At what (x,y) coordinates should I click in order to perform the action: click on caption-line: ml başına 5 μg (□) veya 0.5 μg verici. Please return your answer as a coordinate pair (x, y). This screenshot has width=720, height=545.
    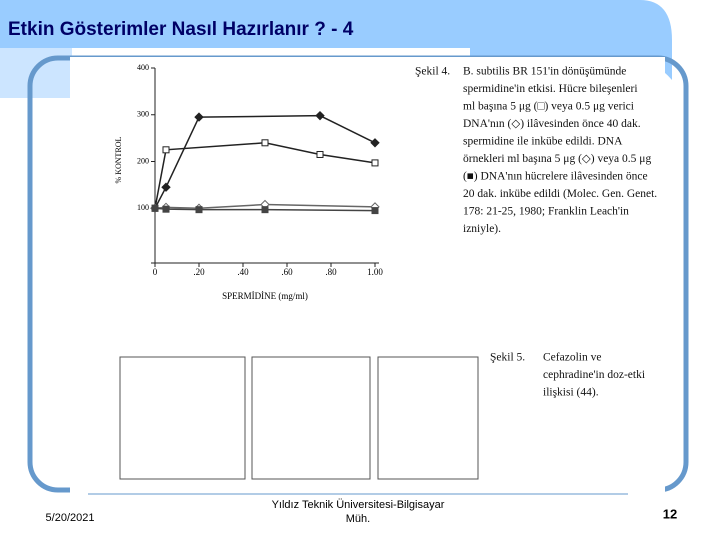
    Looking at the image, I should click on (548, 107).